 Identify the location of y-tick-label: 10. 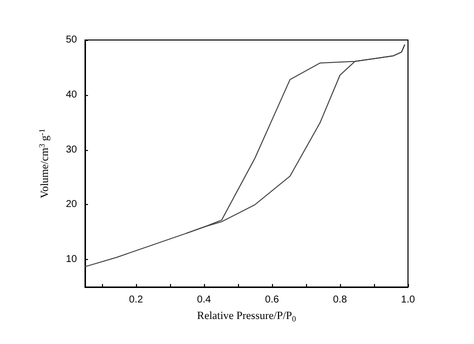
(72, 260).